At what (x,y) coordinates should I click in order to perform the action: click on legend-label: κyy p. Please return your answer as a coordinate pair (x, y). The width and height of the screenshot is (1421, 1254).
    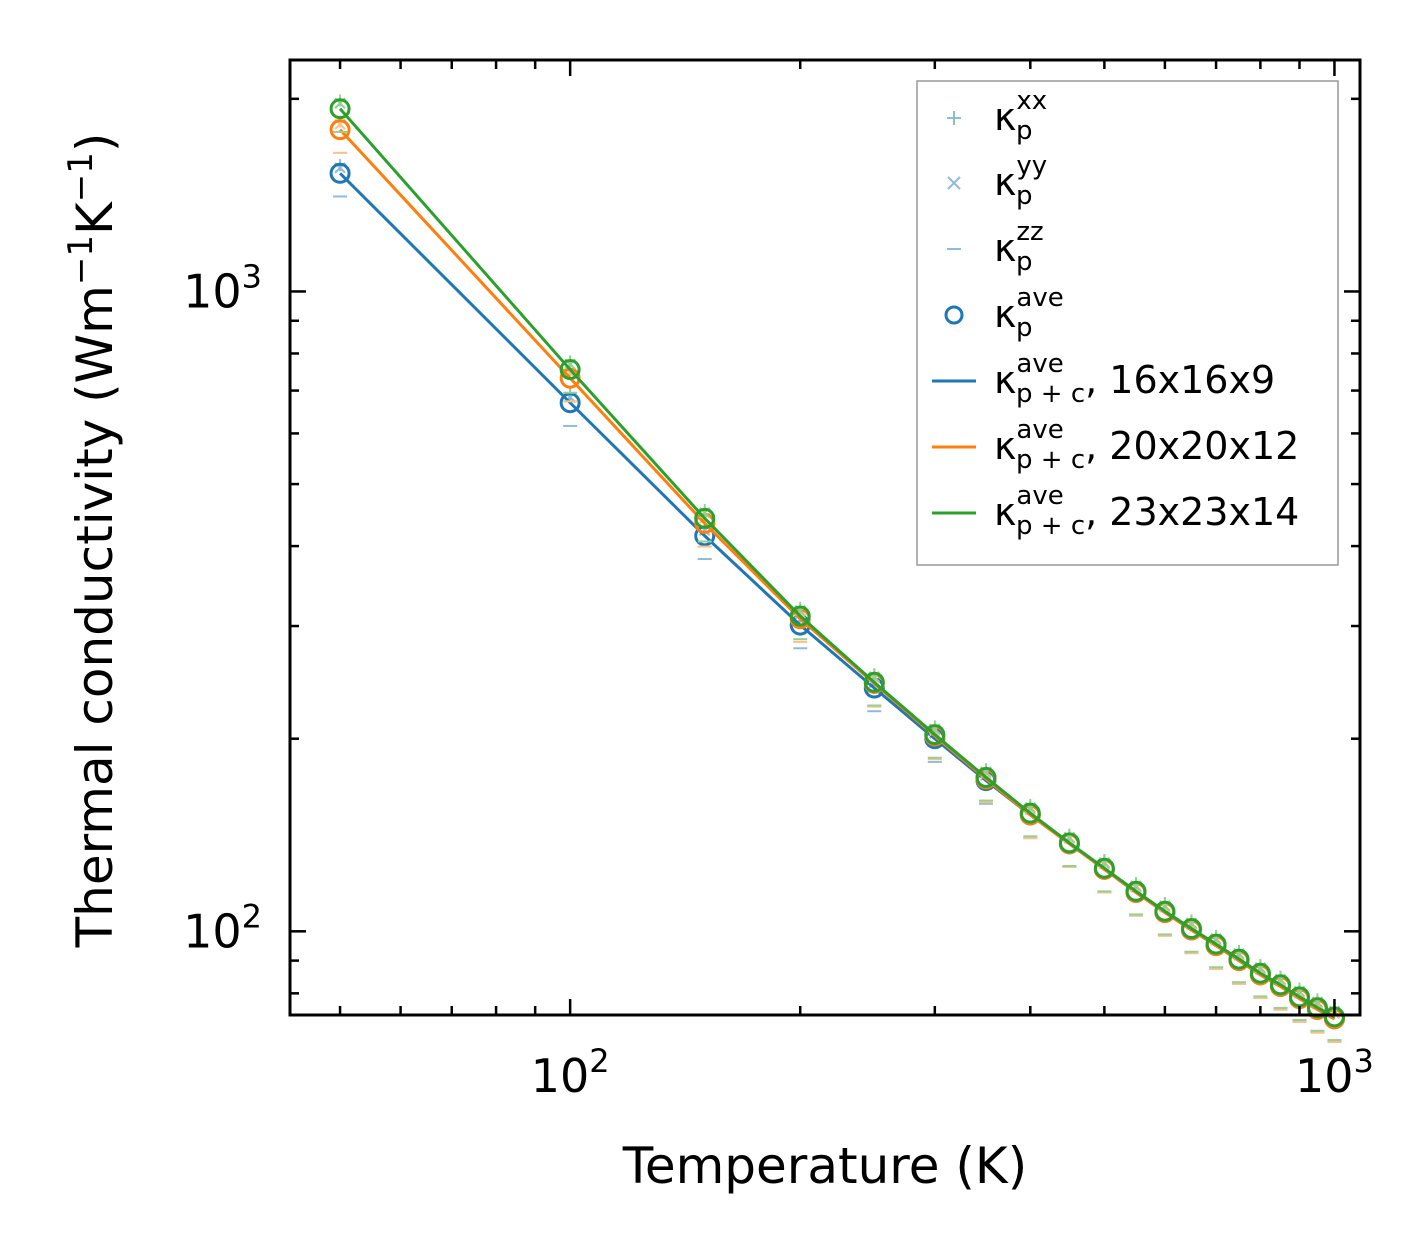
    Looking at the image, I should click on (1020, 181).